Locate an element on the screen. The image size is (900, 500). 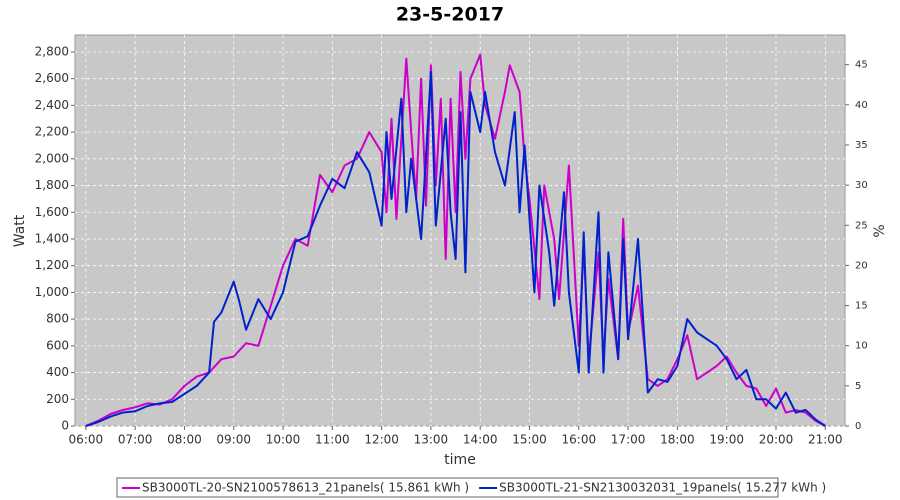
y2-tick-label: 15 is located at coordinates (861, 306).